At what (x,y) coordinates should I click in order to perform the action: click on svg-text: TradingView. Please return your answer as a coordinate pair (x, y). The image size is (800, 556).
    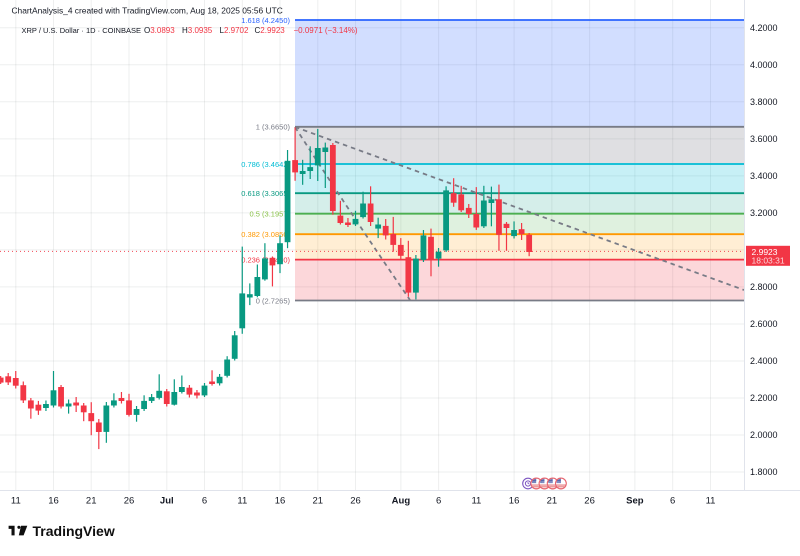
    Looking at the image, I should click on (74, 531).